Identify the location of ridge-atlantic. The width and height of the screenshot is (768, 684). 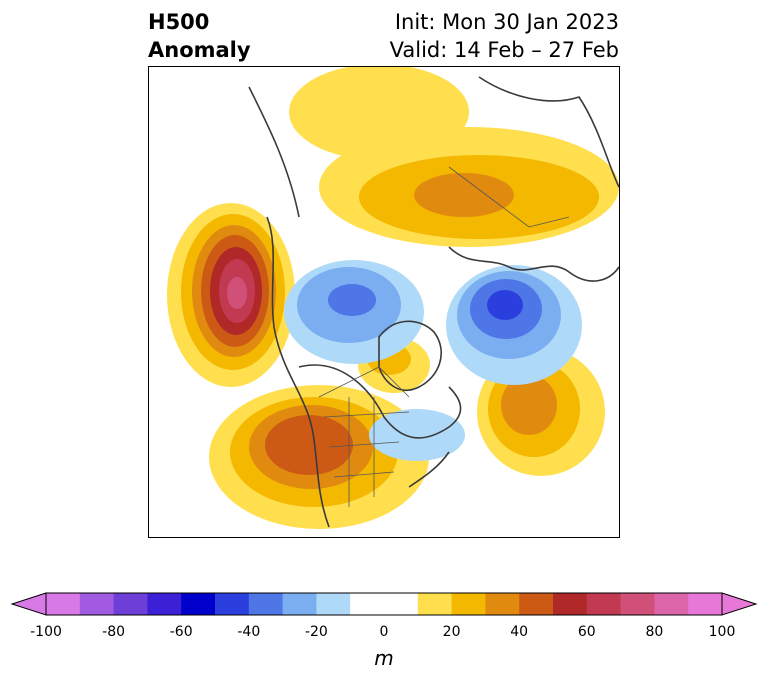
(541, 412).